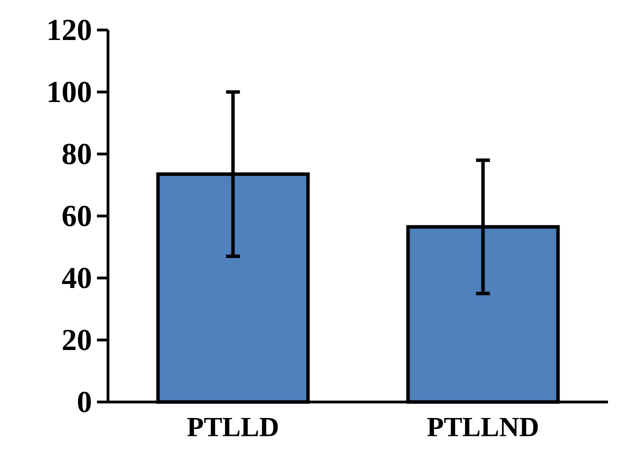 Image resolution: width=621 pixels, height=469 pixels. What do you see at coordinates (482, 427) in the screenshot?
I see `x-tick-label: PTLLND` at bounding box center [482, 427].